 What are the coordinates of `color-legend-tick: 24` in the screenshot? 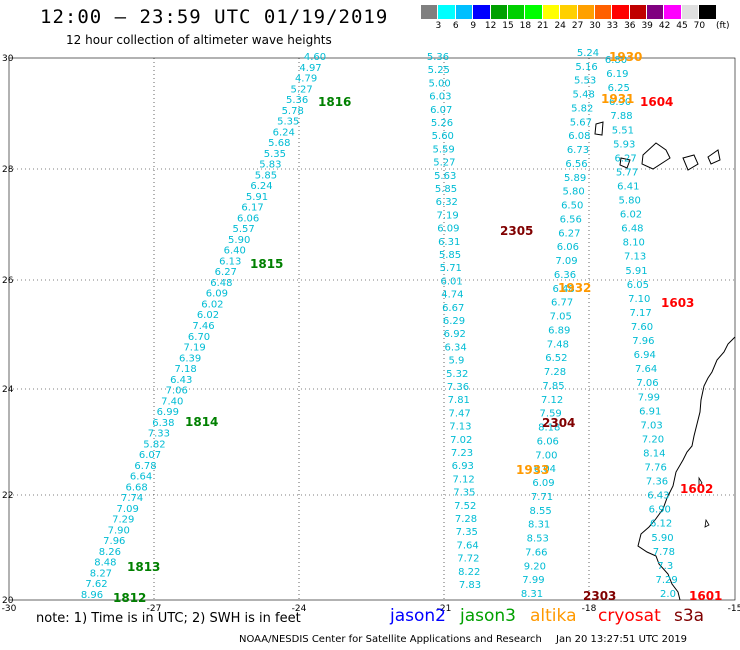 It's located at (560, 26).